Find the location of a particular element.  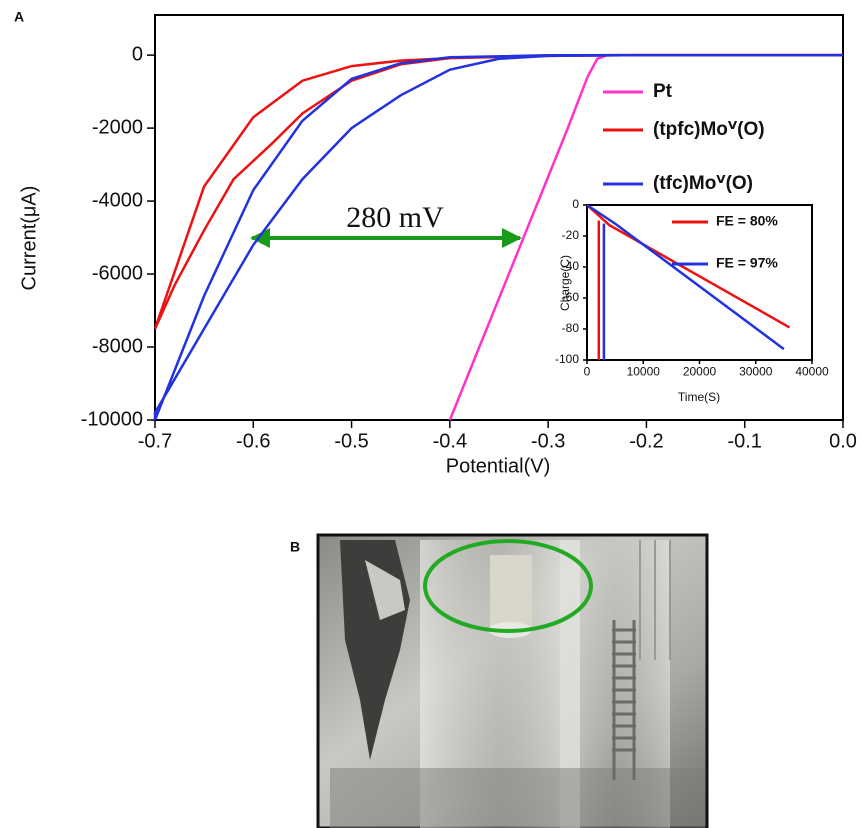

x-axis-label: Time(S) is located at coordinates (699, 397).